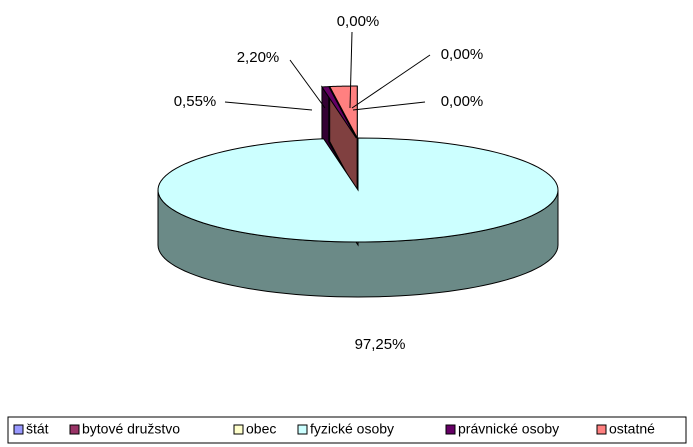 This screenshot has width=693, height=447. Describe the element at coordinates (380, 344) in the screenshot. I see `data-label: 97,25%` at that location.